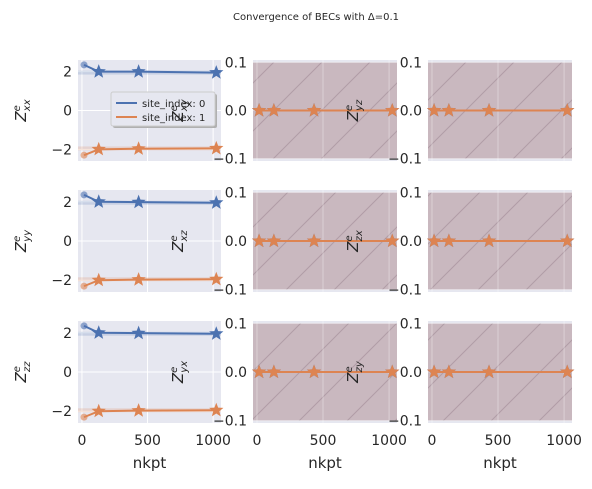 Image resolution: width=592 pixels, height=489 pixels. Describe the element at coordinates (22, 241) in the screenshot. I see `y-axis-label: Zeyy` at that location.